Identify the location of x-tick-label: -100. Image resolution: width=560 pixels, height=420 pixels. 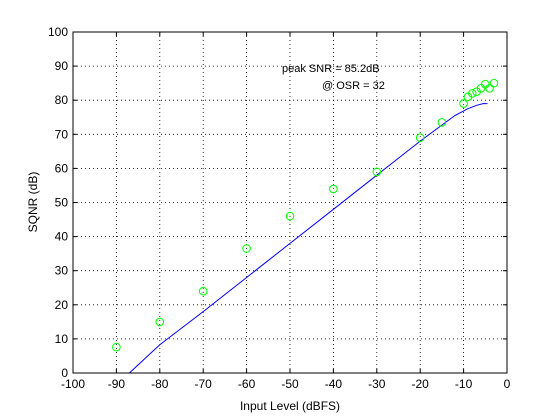
(73, 384).